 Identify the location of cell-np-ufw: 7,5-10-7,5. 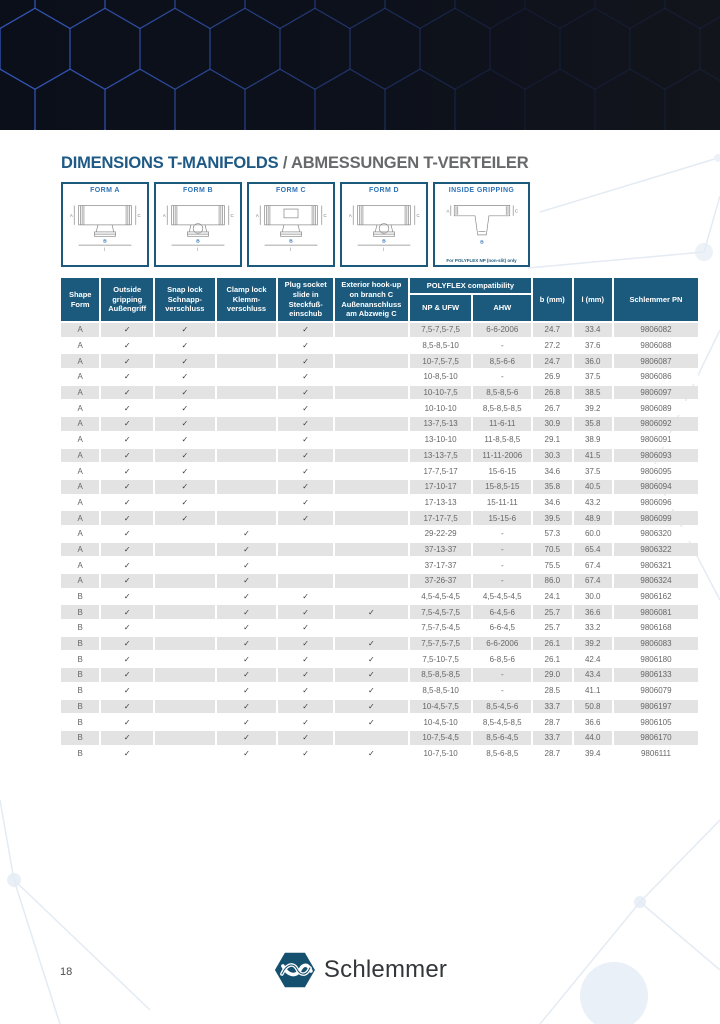
(440, 659).